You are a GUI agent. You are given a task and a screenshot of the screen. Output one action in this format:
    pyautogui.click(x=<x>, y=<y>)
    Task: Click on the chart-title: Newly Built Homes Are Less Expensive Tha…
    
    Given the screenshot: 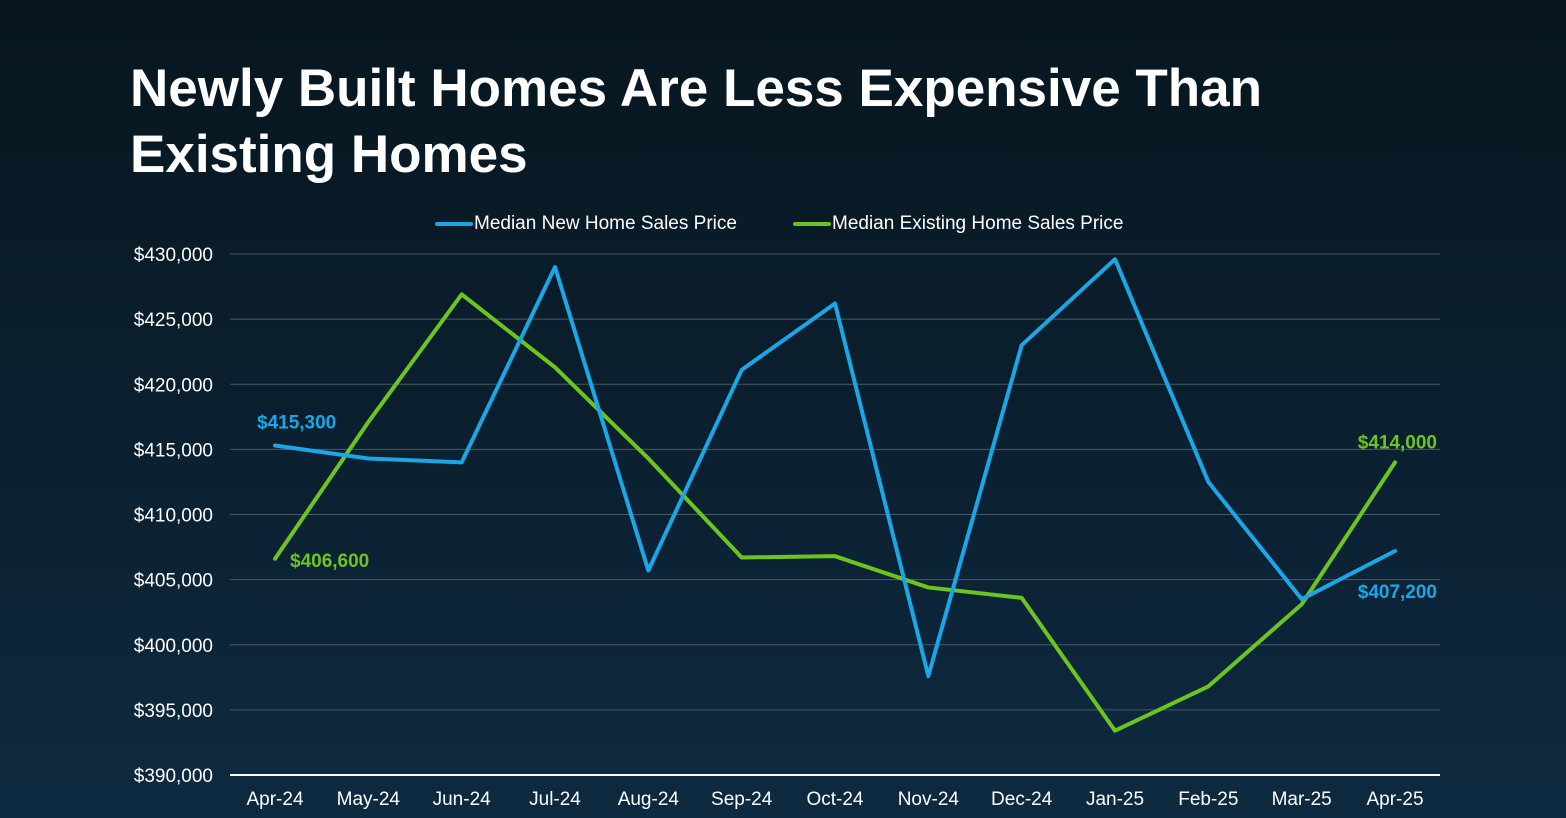 What is the action you would take?
    pyautogui.click(x=696, y=121)
    